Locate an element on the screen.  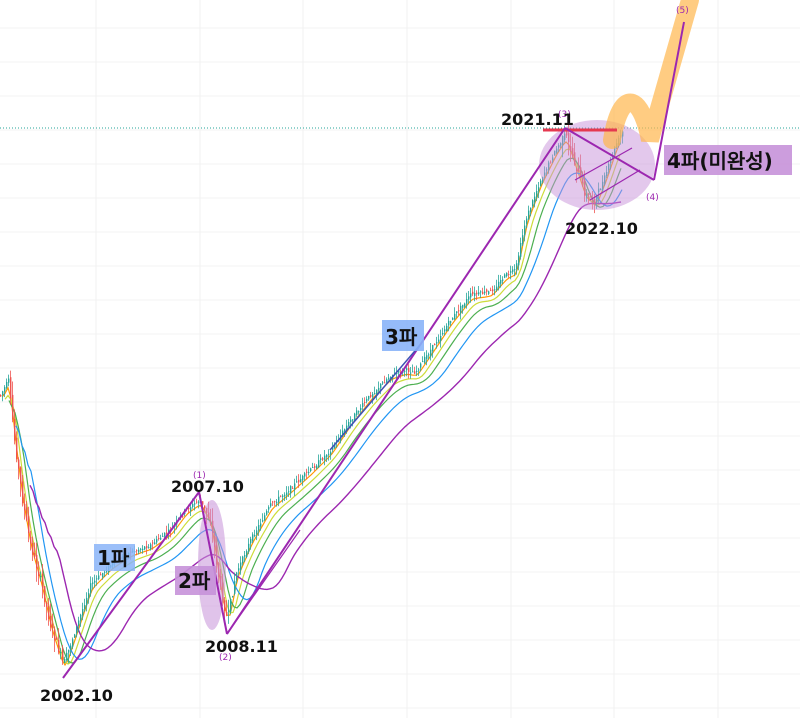
wave-marker-1: (1) is located at coordinates (199, 476).